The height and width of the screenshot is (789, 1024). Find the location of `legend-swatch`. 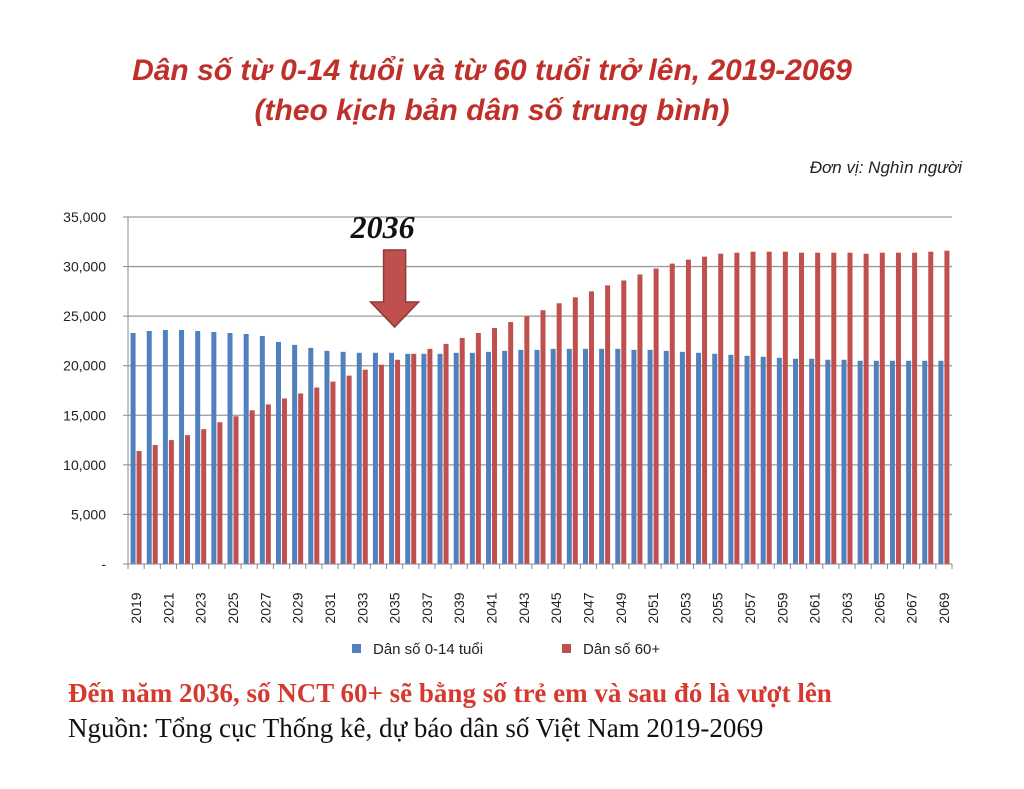

legend-swatch is located at coordinates (566, 648).